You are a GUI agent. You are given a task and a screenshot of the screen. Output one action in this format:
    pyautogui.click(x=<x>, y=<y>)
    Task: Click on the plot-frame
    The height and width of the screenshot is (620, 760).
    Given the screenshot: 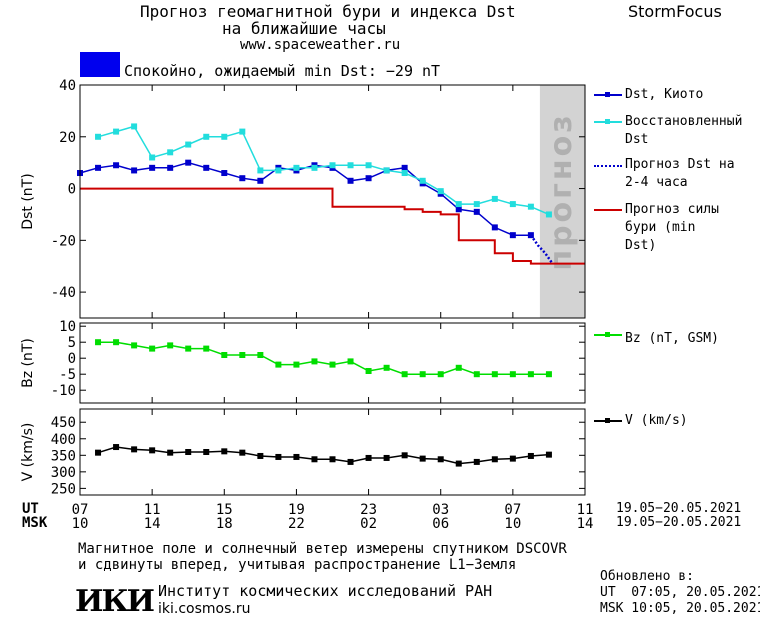 What is the action you would take?
    pyautogui.click(x=332, y=363)
    